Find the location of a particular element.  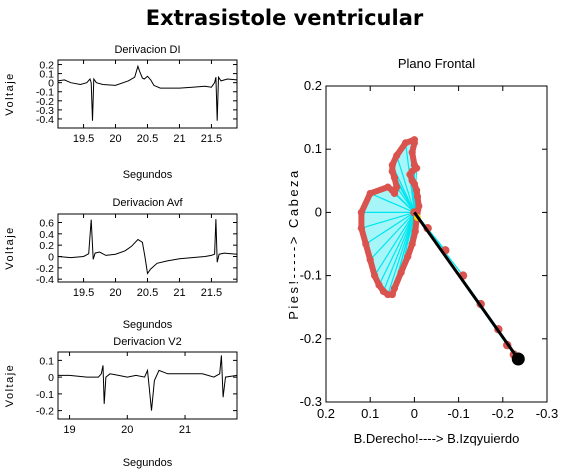

panel-title: Plano Frontal is located at coordinates (436, 63).